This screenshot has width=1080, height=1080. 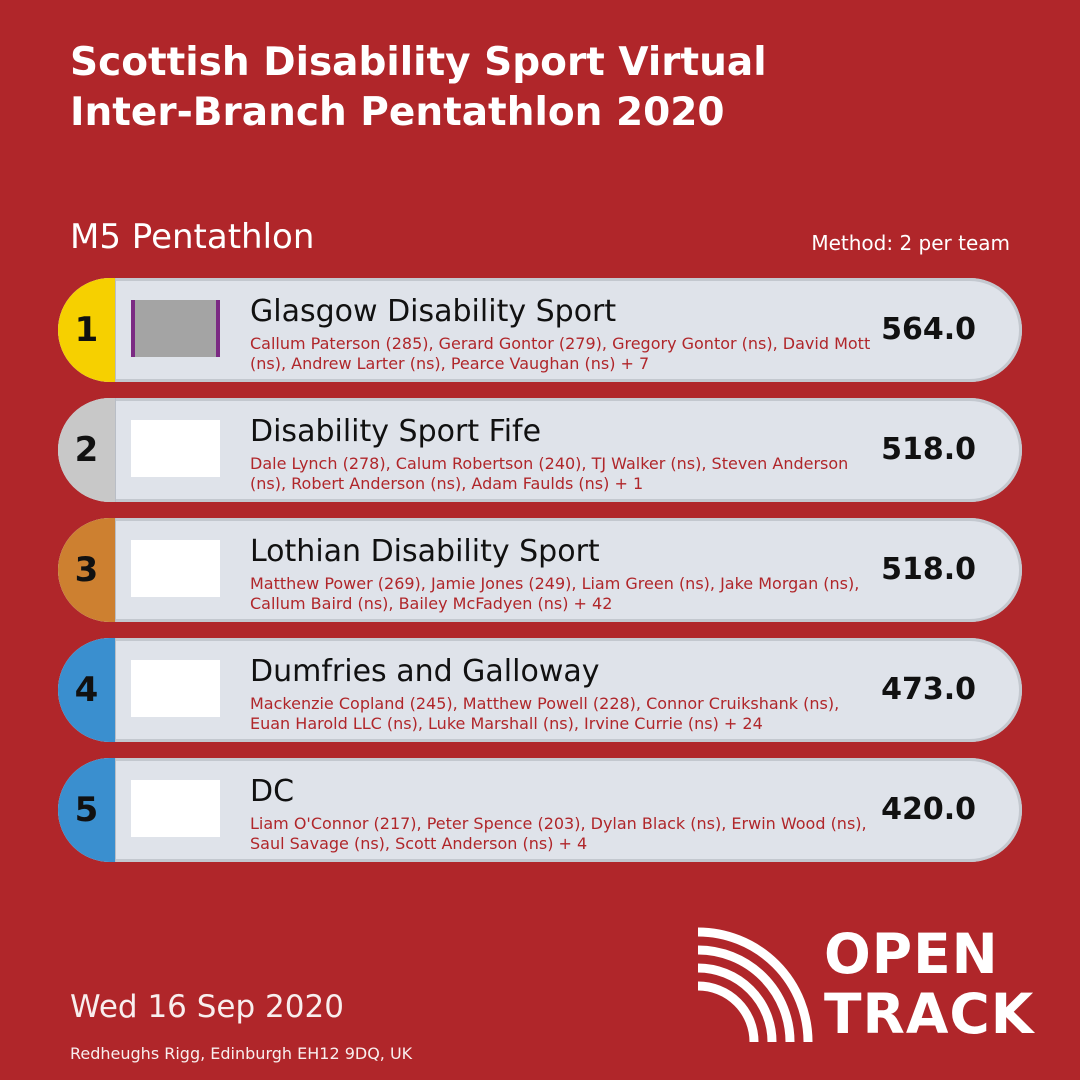 I want to click on event-name: M5 Pentathlon, so click(x=192, y=237).